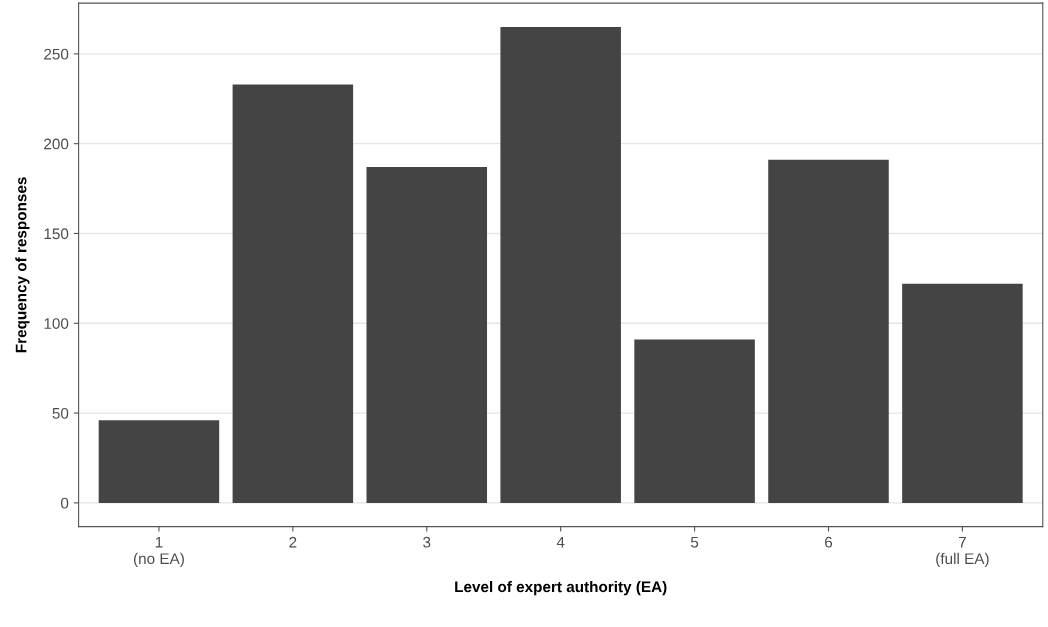 The width and height of the screenshot is (1048, 627). I want to click on x-tick-label: 3, so click(427, 542).